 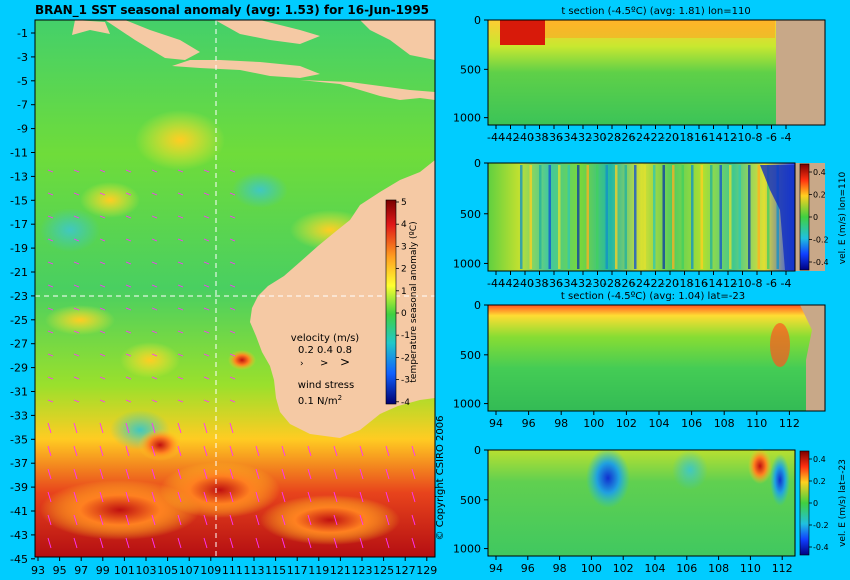 I want to click on p2-x-tick-label: -26, so click(x=627, y=283).